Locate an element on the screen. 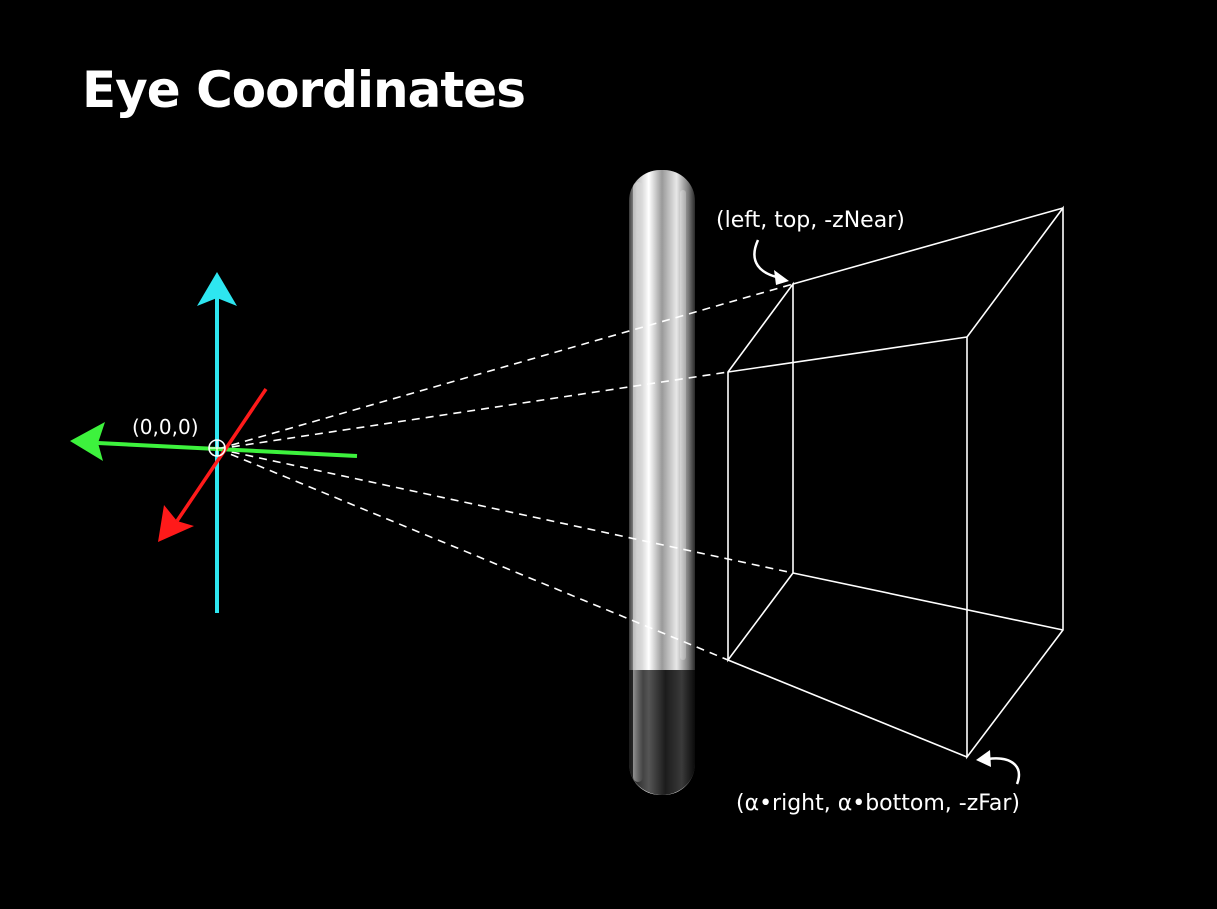 Image resolution: width=1217 pixels, height=909 pixels. frustum-edge-top-right is located at coordinates (928, 246).